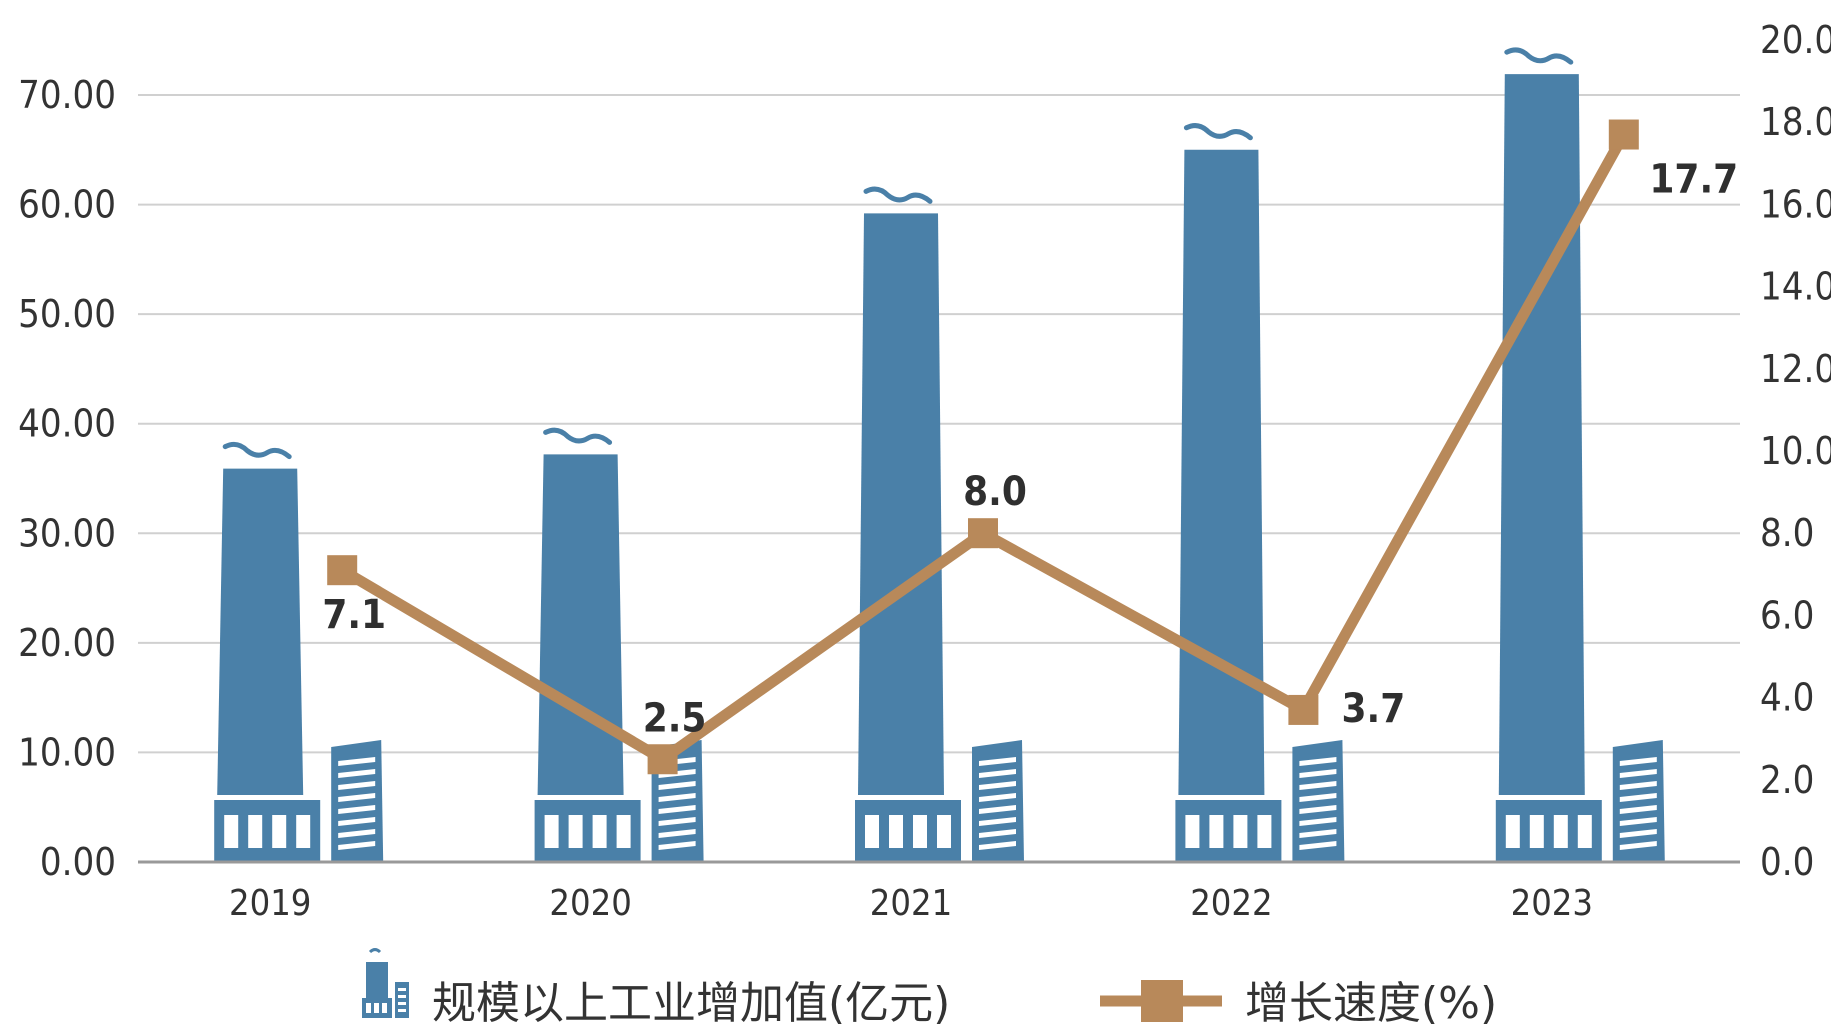 This screenshot has height=1029, width=1831. Describe the element at coordinates (1162, 1001) in the screenshot. I see `legend-marker-swatch` at that location.